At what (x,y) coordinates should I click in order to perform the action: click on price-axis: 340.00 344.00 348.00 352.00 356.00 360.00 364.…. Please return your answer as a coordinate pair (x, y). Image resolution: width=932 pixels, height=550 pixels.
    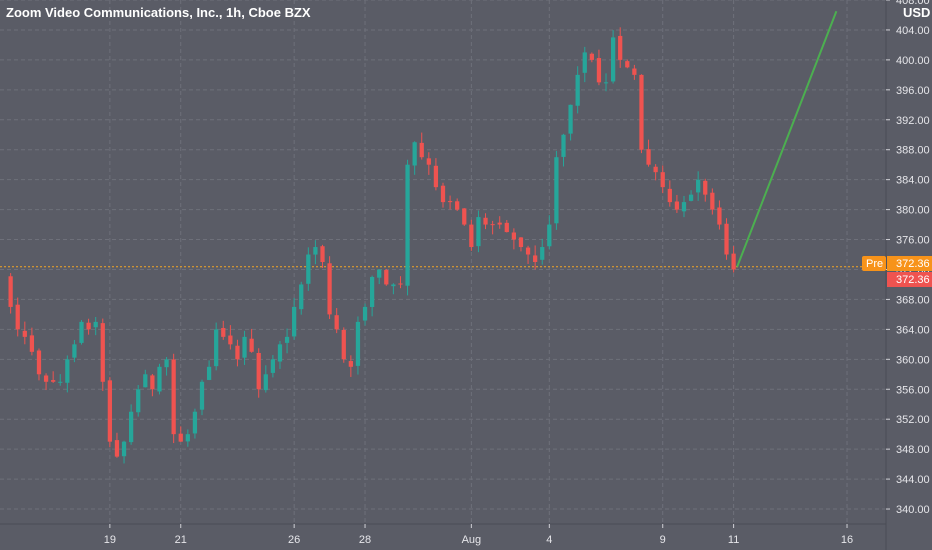
    Looking at the image, I should click on (908, 258).